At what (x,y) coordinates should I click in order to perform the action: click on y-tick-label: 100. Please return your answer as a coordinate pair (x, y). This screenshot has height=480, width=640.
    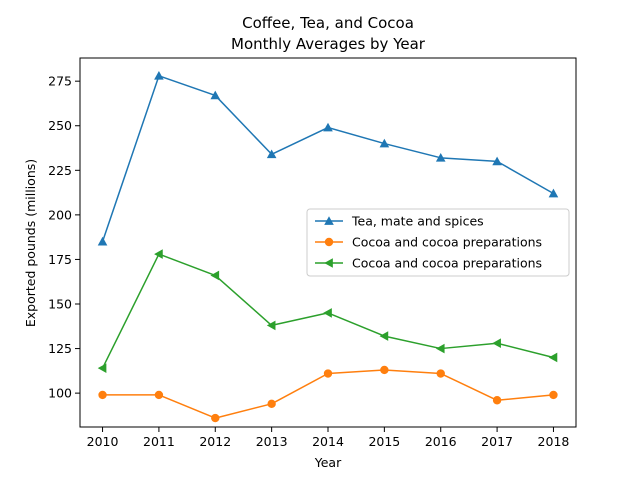
    Looking at the image, I should click on (60, 393).